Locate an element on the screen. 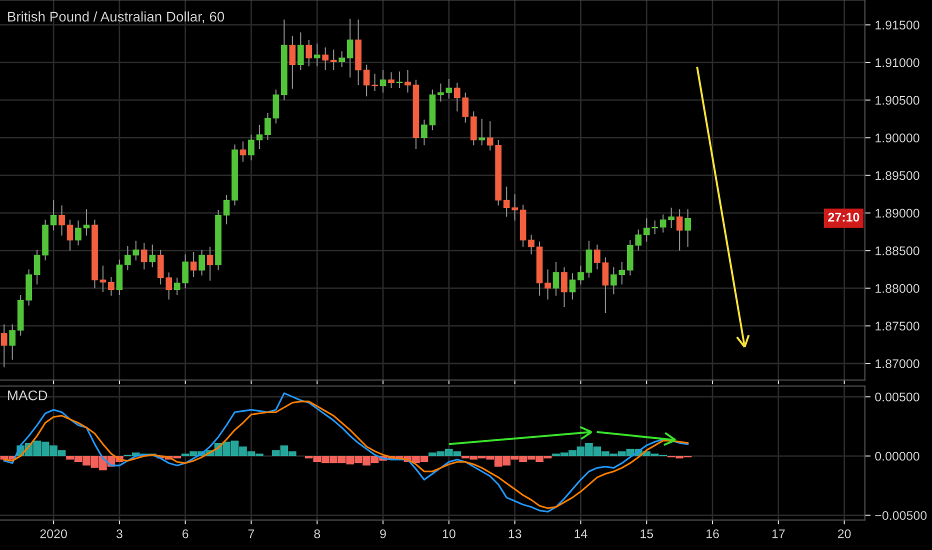 This screenshot has height=550, width=932. x-tick-label: 8 is located at coordinates (317, 533).